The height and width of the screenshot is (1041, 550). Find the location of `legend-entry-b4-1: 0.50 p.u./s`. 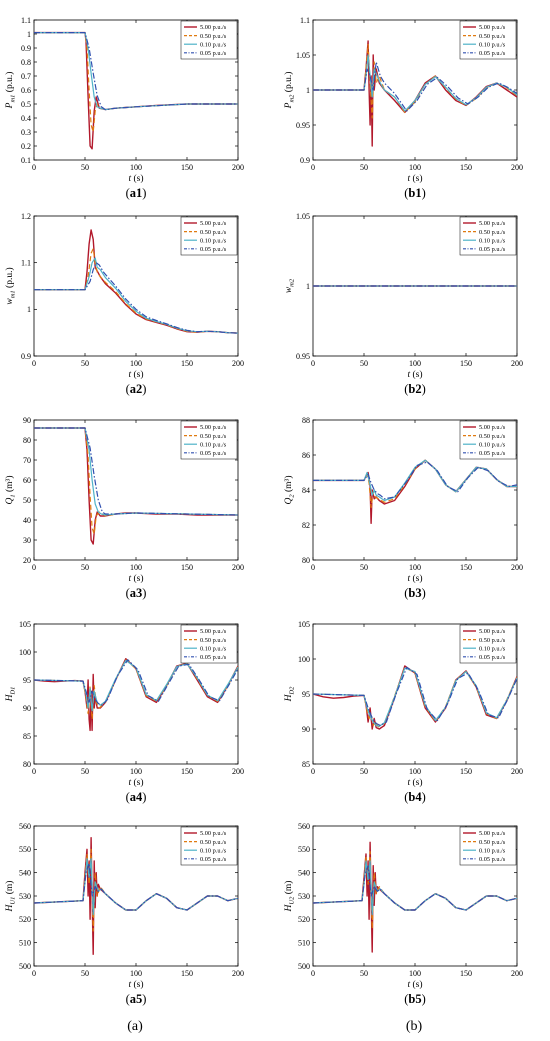

legend-entry-b4-1: 0.50 p.u./s is located at coordinates (492, 640).